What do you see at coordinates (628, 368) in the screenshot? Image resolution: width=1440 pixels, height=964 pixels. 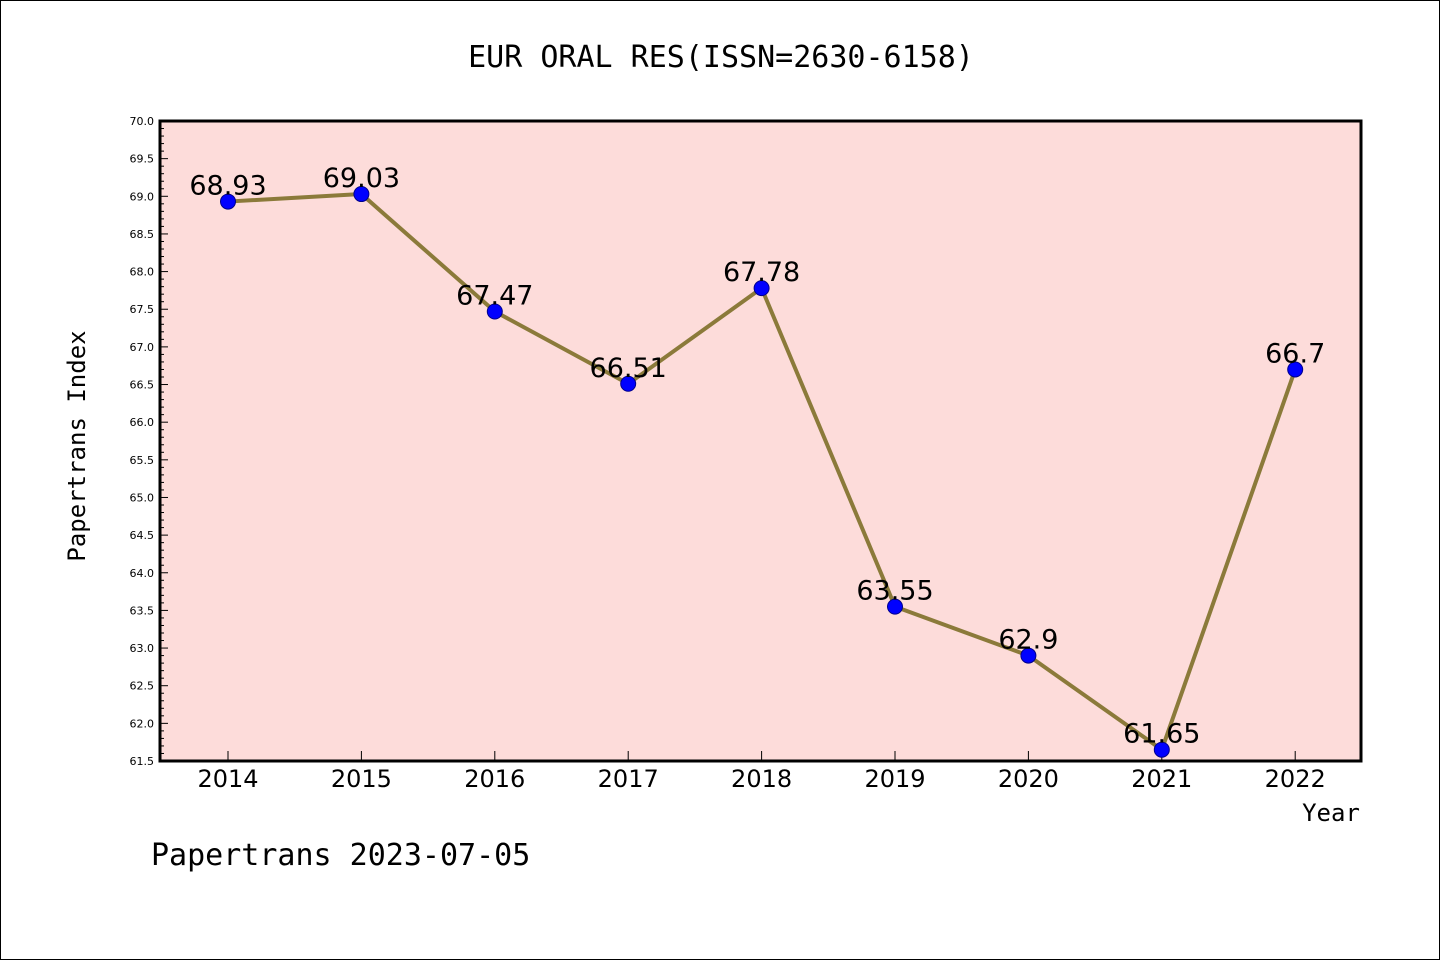 I see `data-label: 66.51` at bounding box center [628, 368].